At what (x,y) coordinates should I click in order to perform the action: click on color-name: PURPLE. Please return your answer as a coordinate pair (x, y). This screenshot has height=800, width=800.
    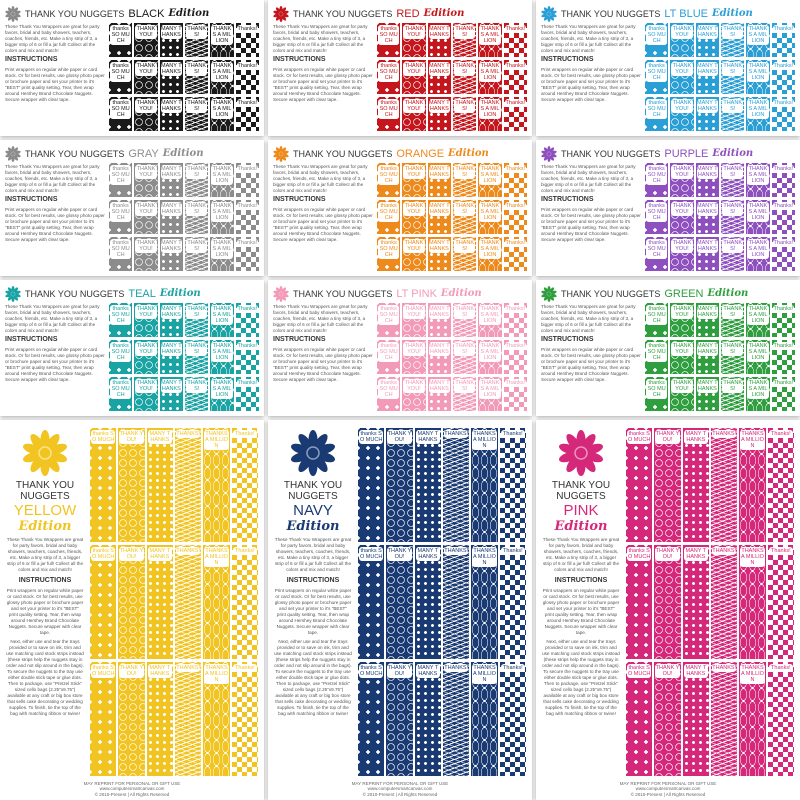
    Looking at the image, I should click on (686, 154).